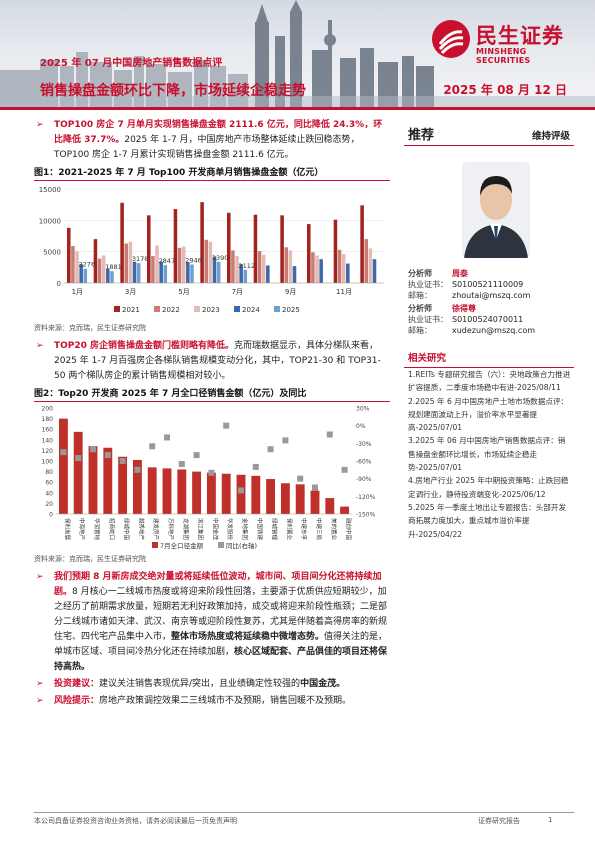 The height and width of the screenshot is (842, 595). Describe the element at coordinates (364, 479) in the screenshot. I see `y2-tick-label: -90%` at that location.